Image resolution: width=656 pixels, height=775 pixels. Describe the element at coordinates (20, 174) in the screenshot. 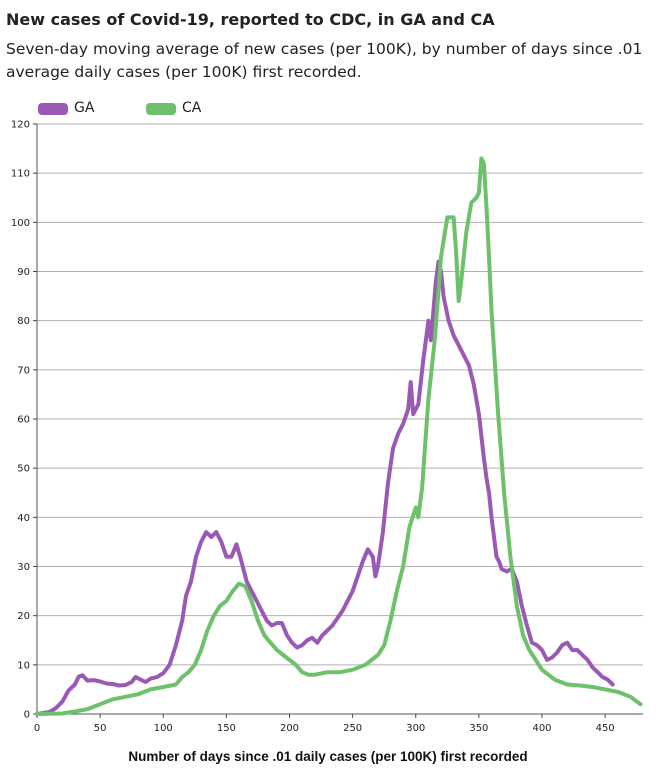

I see `y-tick-label-110: 110` at that location.